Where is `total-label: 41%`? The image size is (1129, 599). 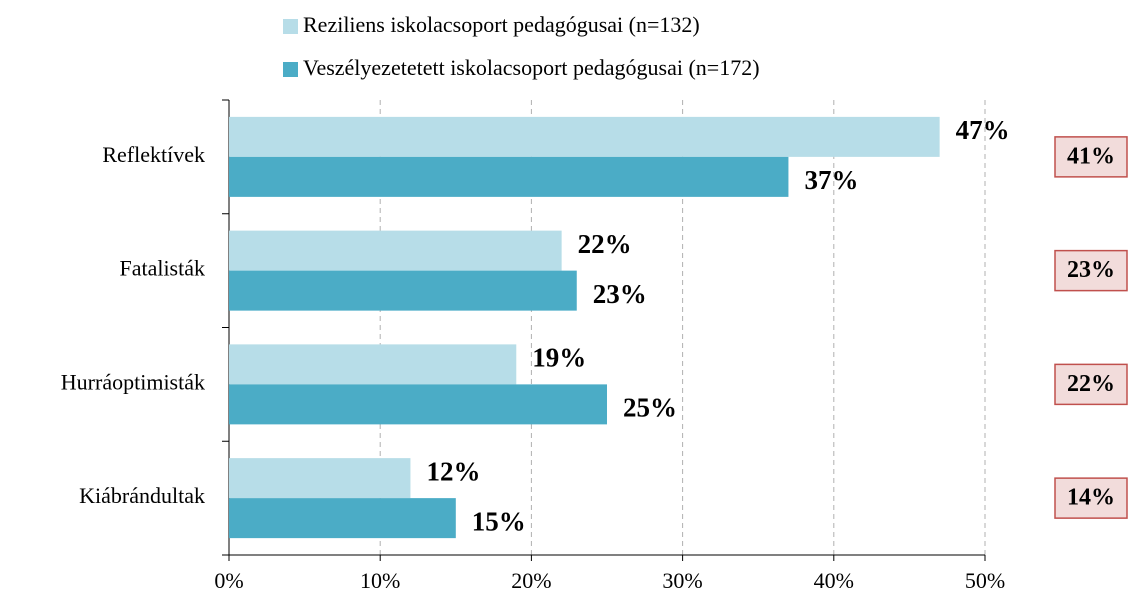
total-label: 41% is located at coordinates (1091, 156).